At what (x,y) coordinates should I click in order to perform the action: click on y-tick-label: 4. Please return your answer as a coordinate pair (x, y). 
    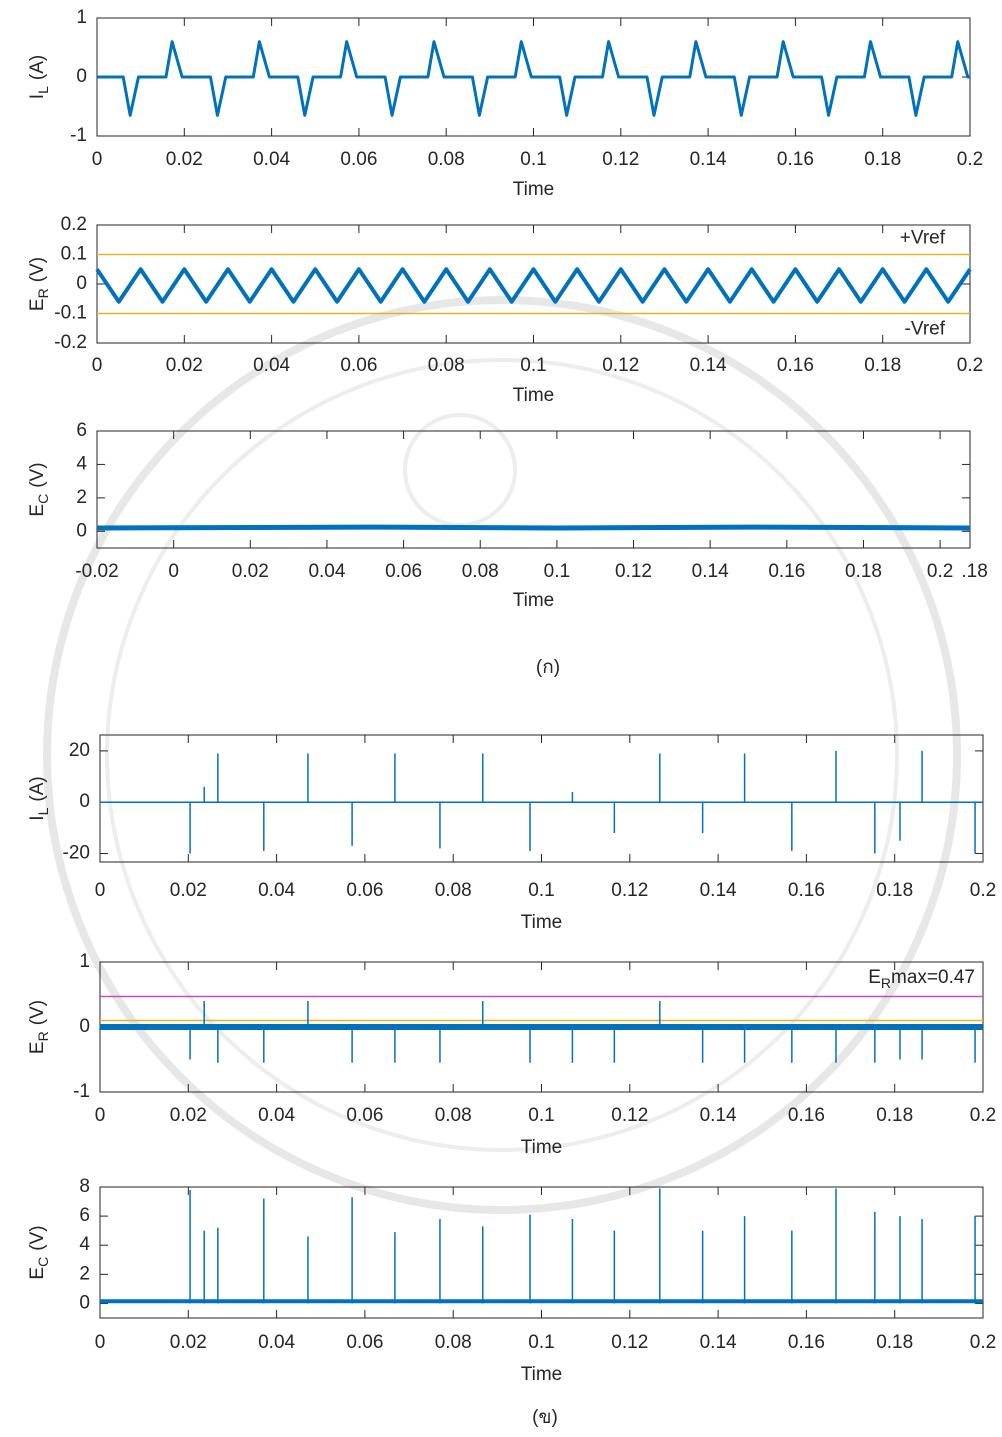
    Looking at the image, I should click on (81, 463).